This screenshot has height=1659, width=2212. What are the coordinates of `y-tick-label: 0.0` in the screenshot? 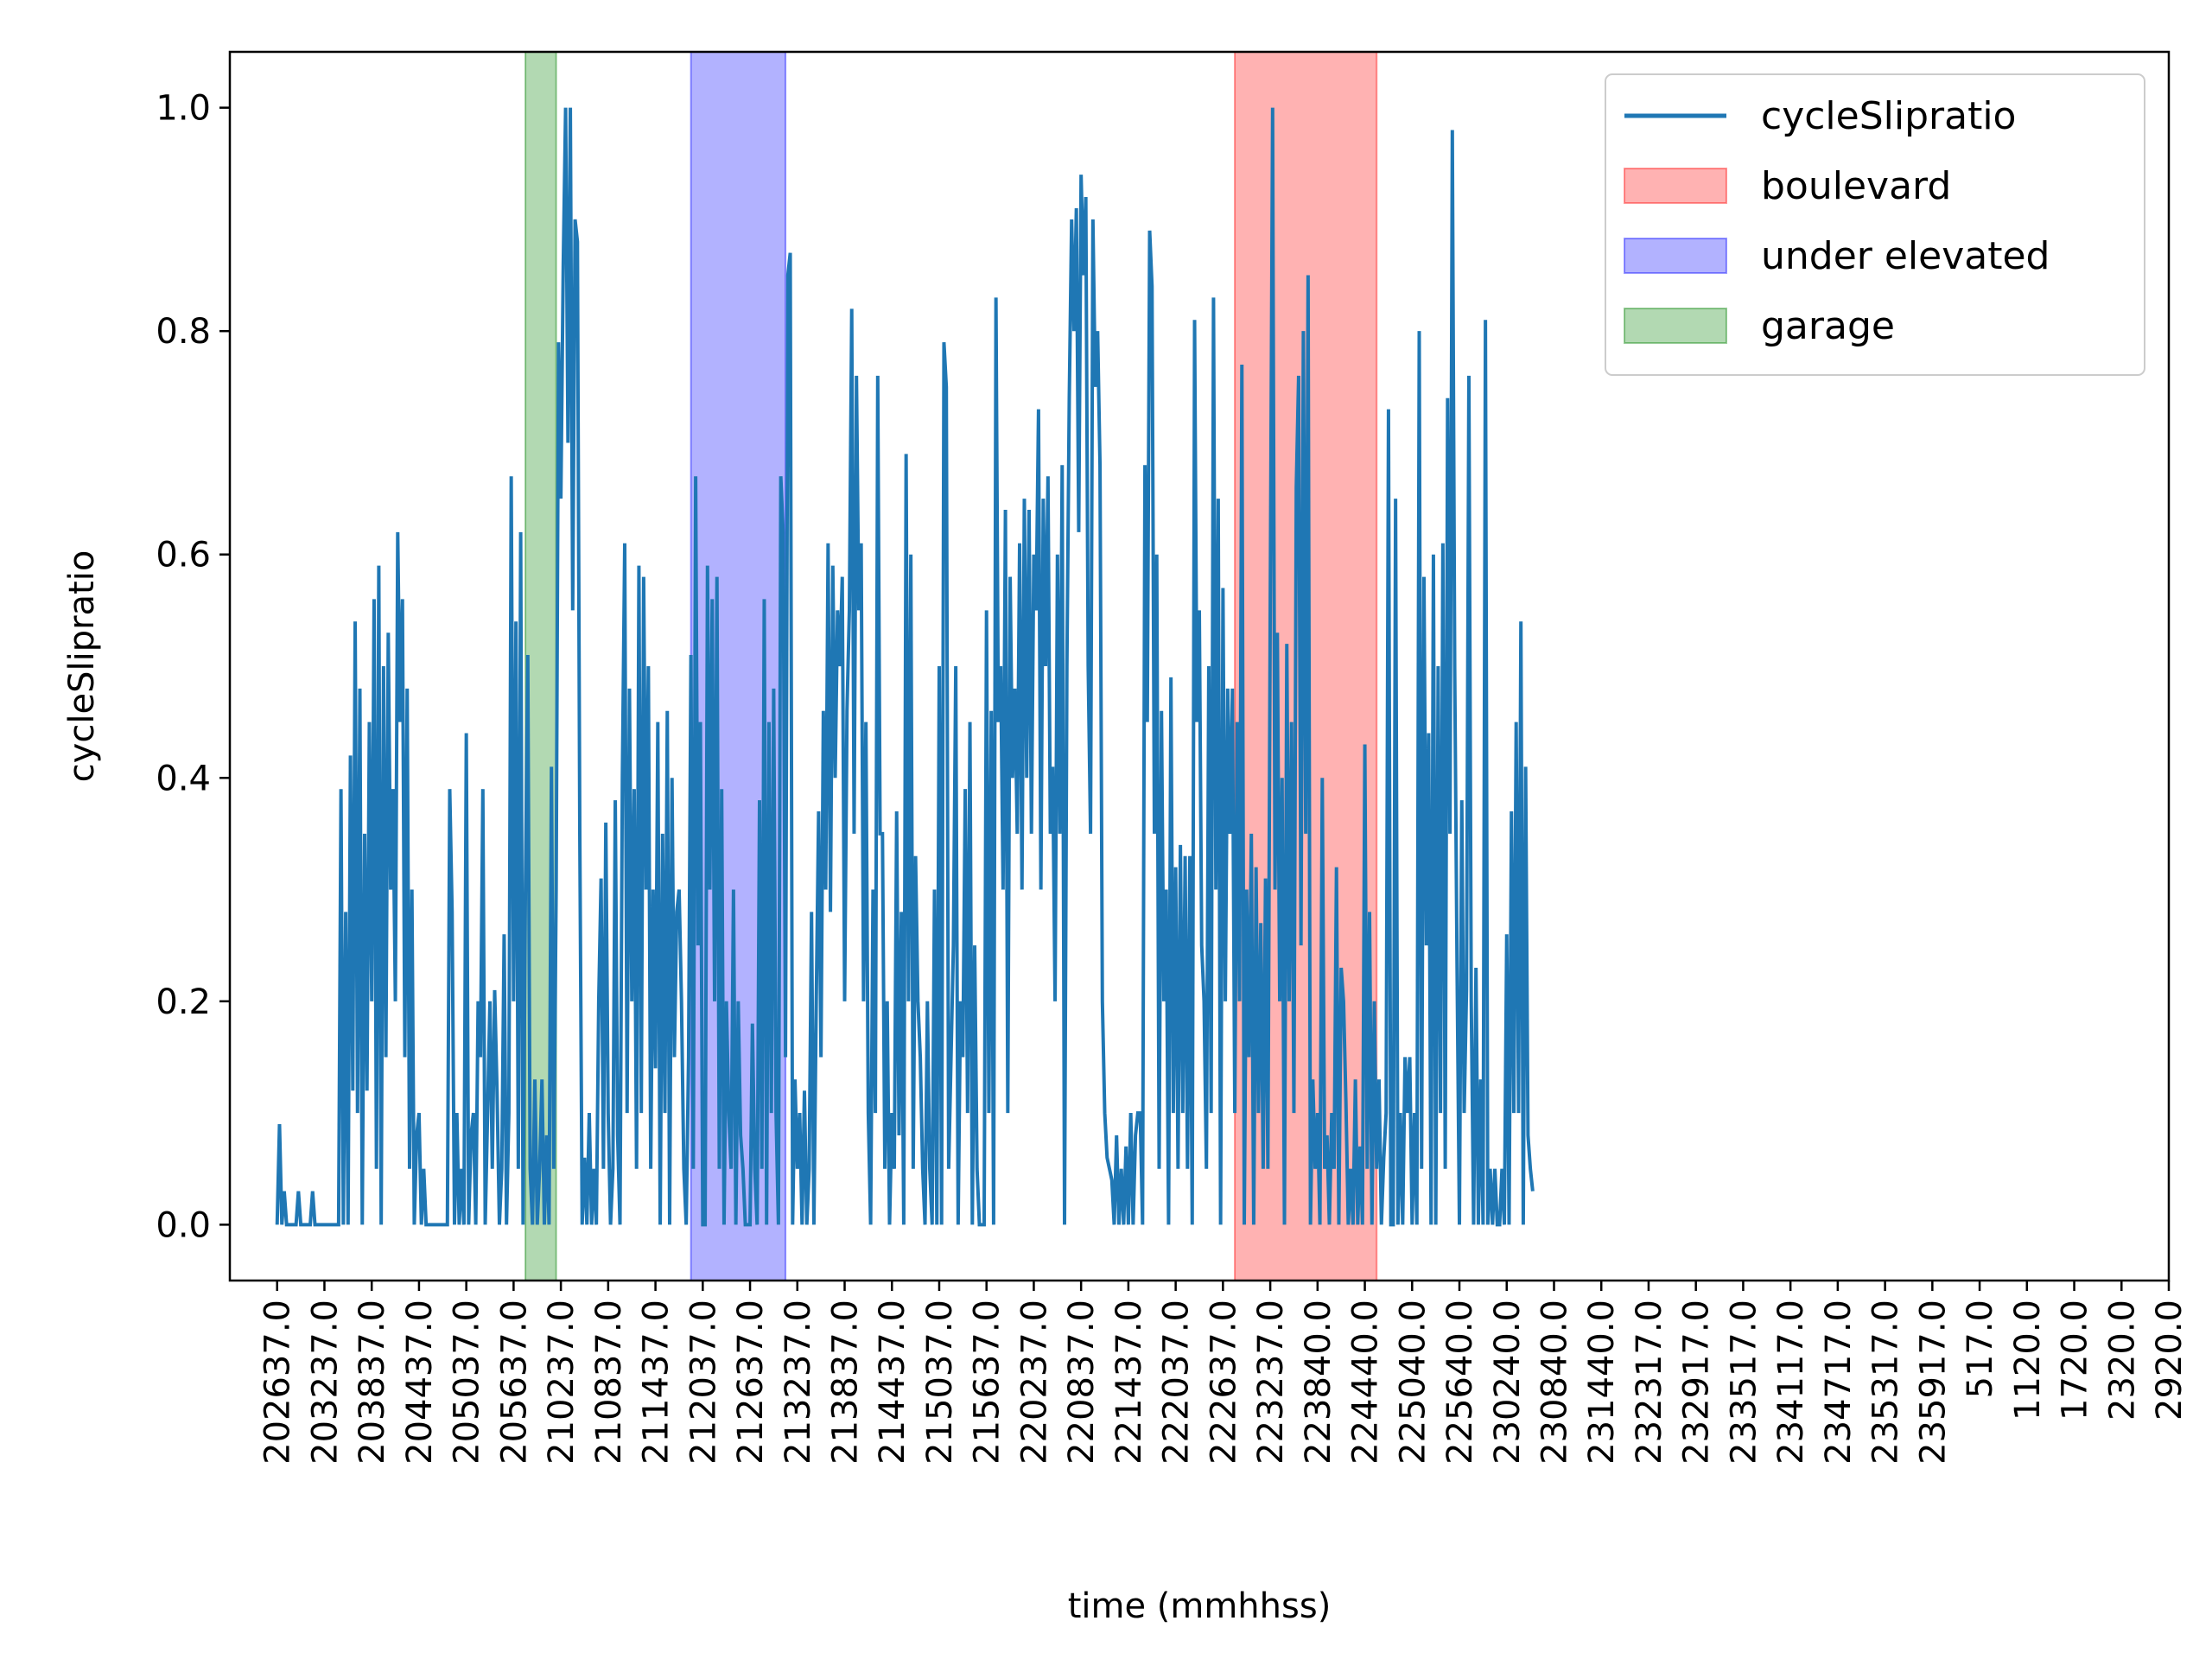 It's located at (183, 1225).